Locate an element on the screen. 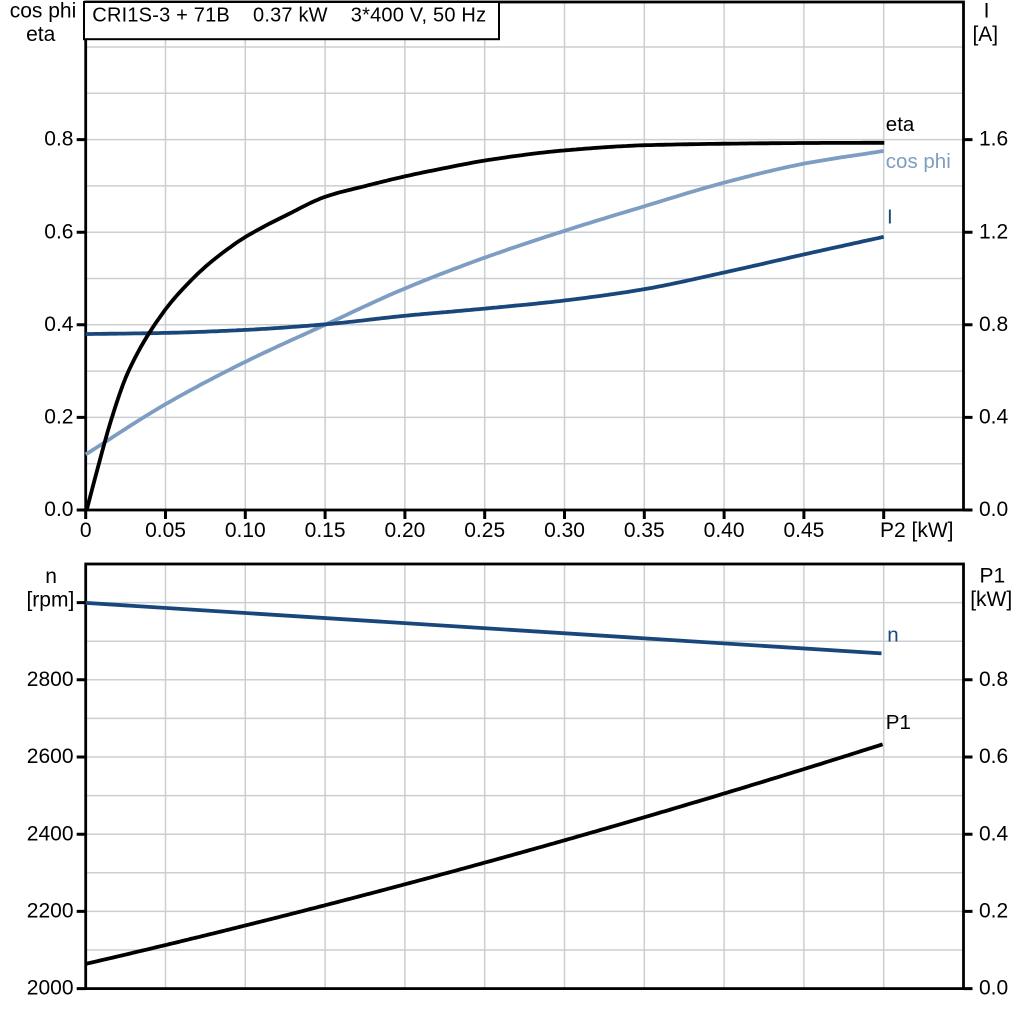  svg-text: 0 is located at coordinates (86, 530).